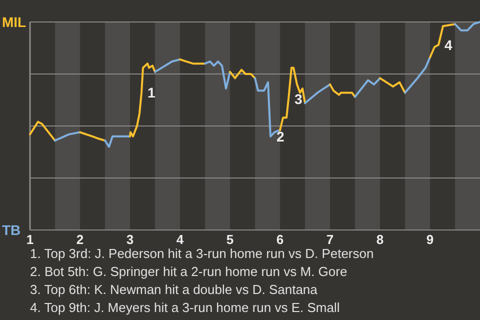  What do you see at coordinates (189, 271) in the screenshot?
I see `text: 2. Bot 5th: G. Springer hit a 2-run home run vs M. Gore` at bounding box center [189, 271].